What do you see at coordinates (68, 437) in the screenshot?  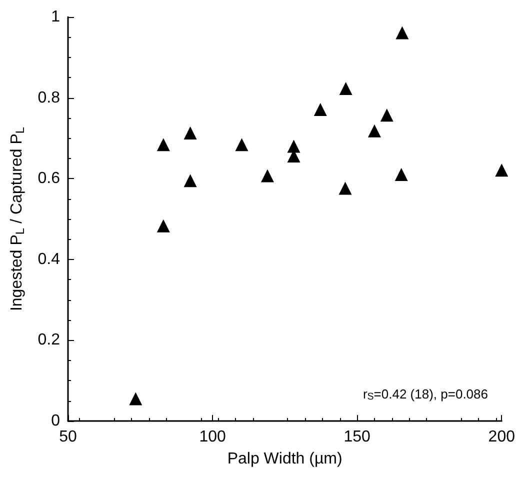 I see `x-tick-label: 50` at bounding box center [68, 437].